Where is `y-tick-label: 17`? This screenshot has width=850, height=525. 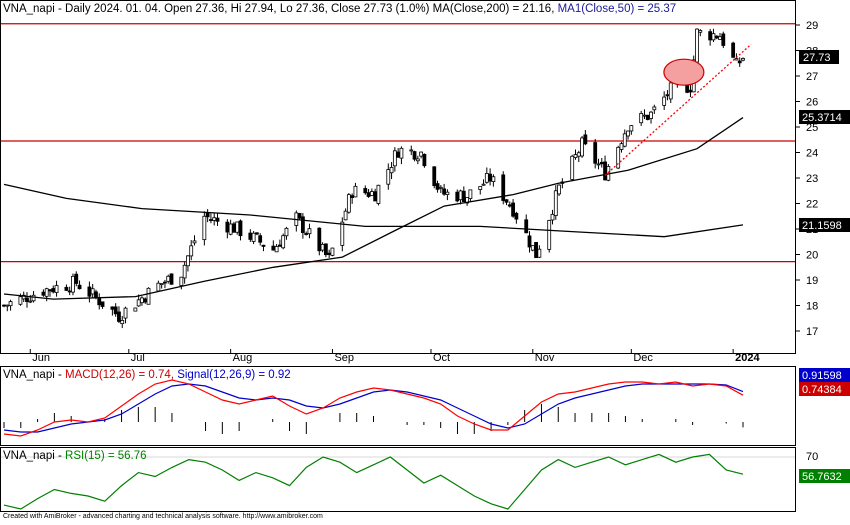
y-tick-label: 17 is located at coordinates (812, 332).